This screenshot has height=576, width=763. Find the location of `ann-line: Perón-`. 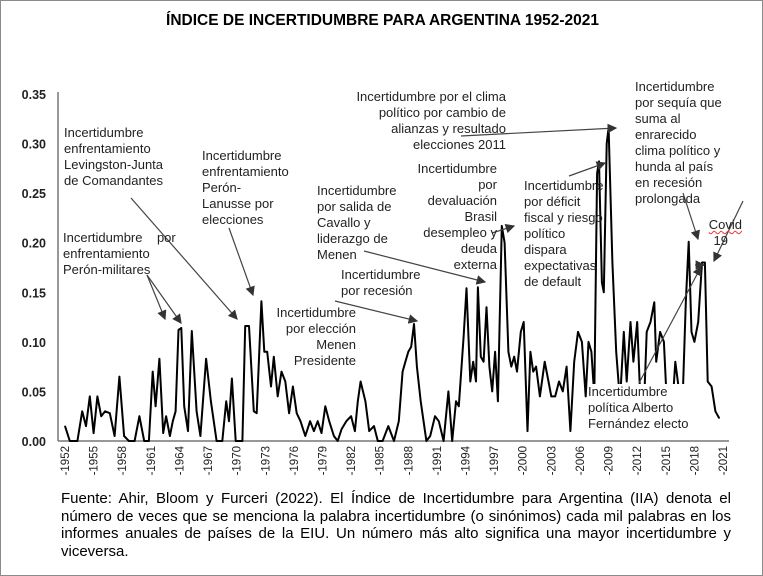

ann-line: Perón- is located at coordinates (222, 187).